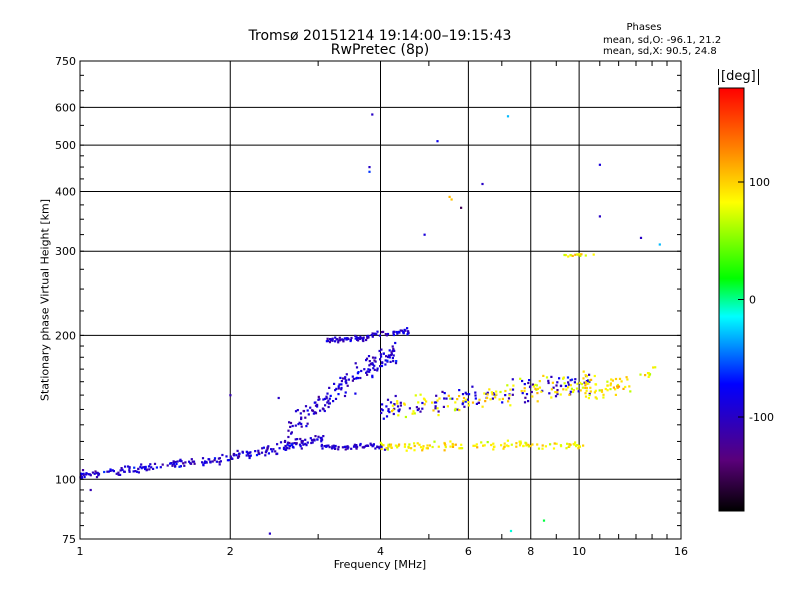  I want to click on y-tick-label: 75, so click(69, 539).